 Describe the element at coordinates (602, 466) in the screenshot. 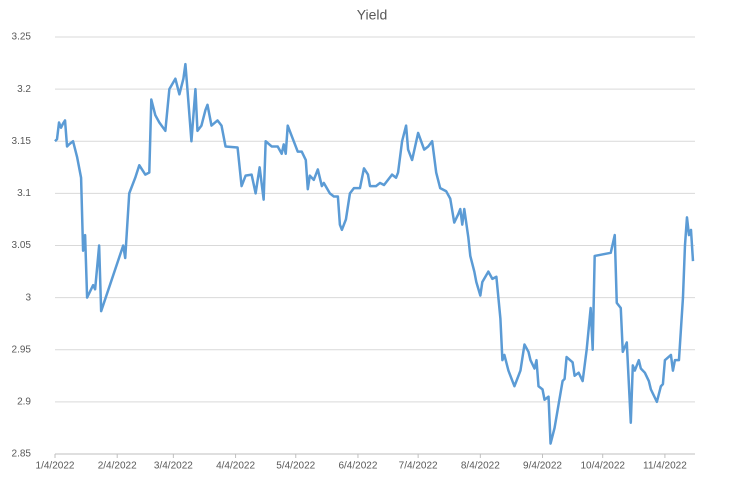

I see `x-tick-label: 10/4/2022` at that location.